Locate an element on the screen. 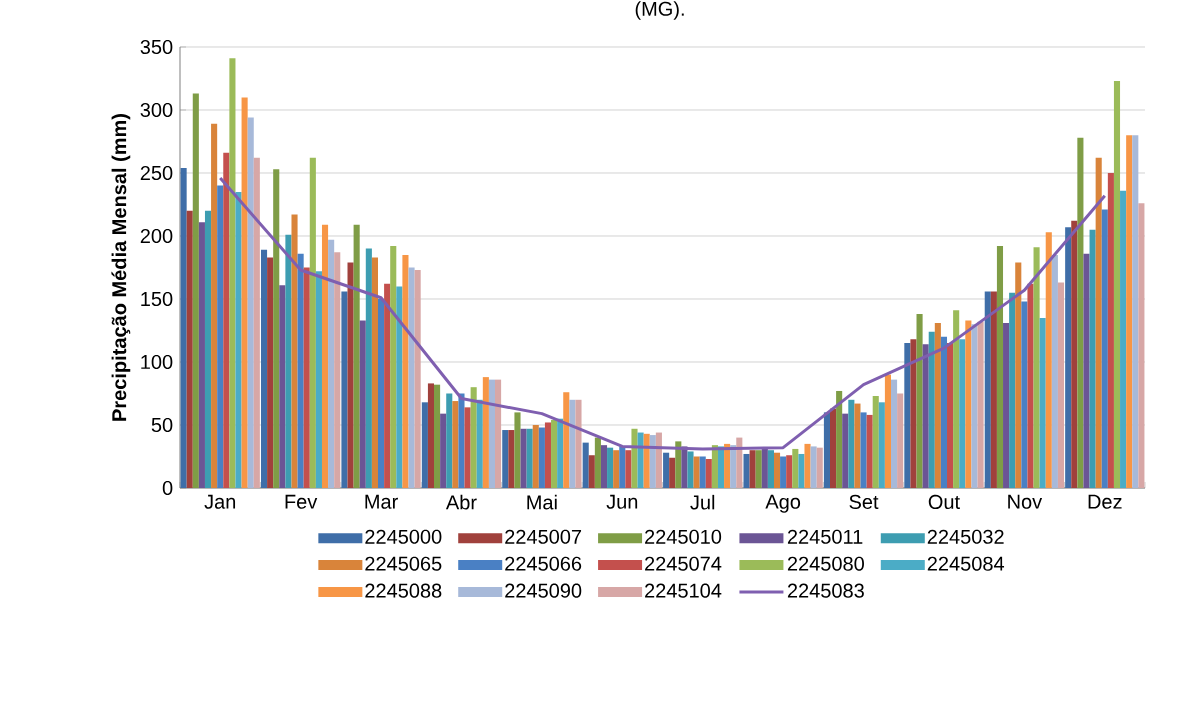  legend-label: 2245007 is located at coordinates (543, 536).